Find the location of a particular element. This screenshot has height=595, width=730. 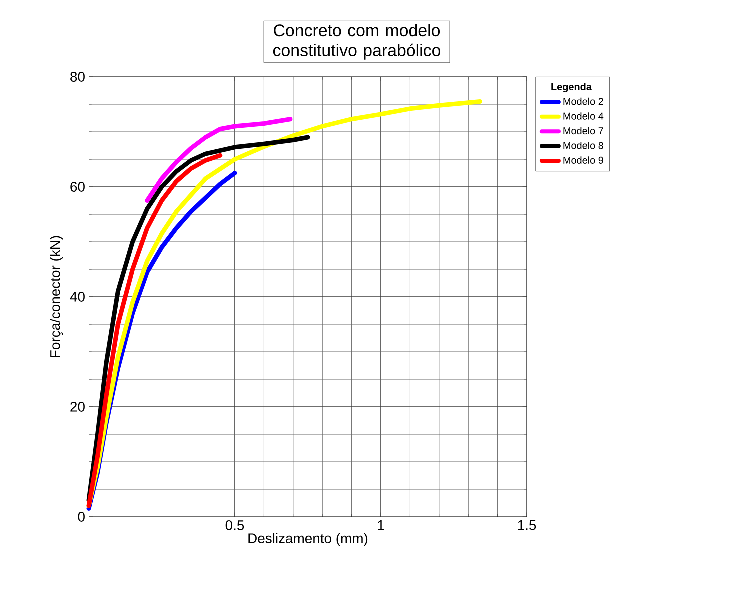

x-tick-label: 1 is located at coordinates (381, 525).